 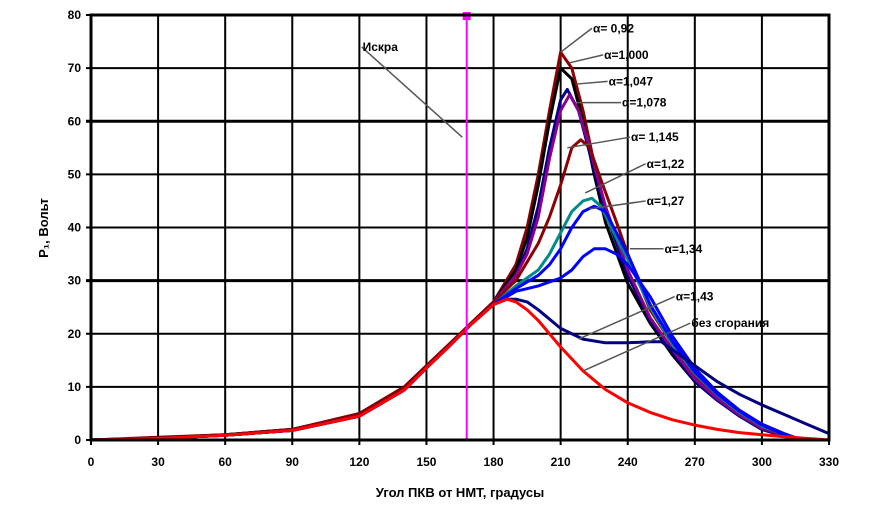 What do you see at coordinates (75, 334) in the screenshot?
I see `y-tick-label: 20` at bounding box center [75, 334].